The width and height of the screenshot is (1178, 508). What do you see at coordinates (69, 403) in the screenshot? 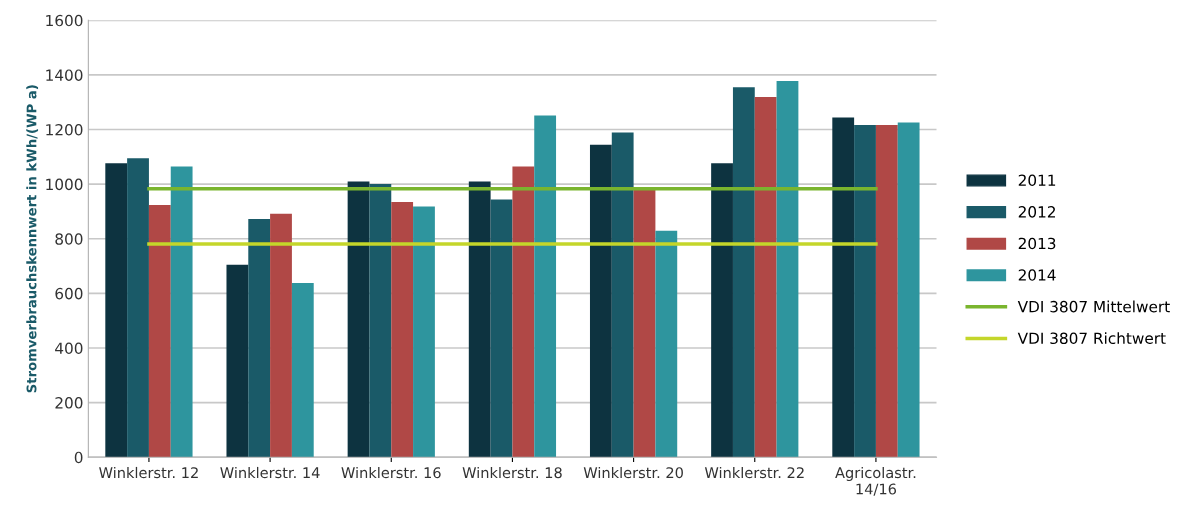
I see `y-tick-label: 200` at bounding box center [69, 403].